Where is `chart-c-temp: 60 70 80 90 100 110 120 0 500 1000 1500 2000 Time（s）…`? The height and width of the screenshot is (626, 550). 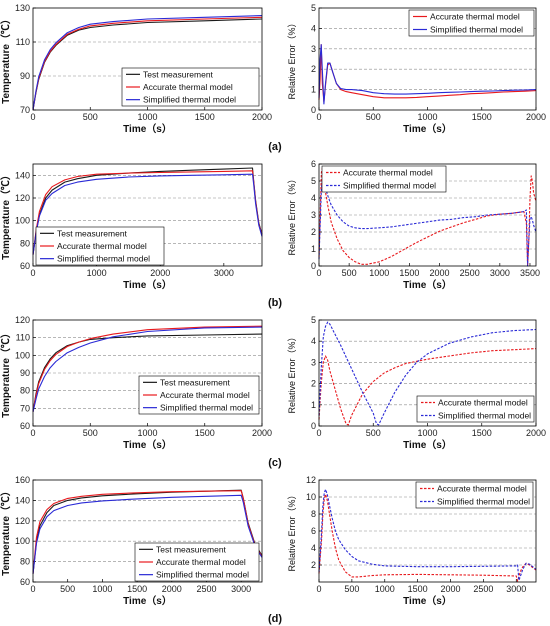
chart-c-temp: 60 70 80 90 100 110 120 0 500 1000 1500 2000 Time（s）… is located at coordinates (136, 383).